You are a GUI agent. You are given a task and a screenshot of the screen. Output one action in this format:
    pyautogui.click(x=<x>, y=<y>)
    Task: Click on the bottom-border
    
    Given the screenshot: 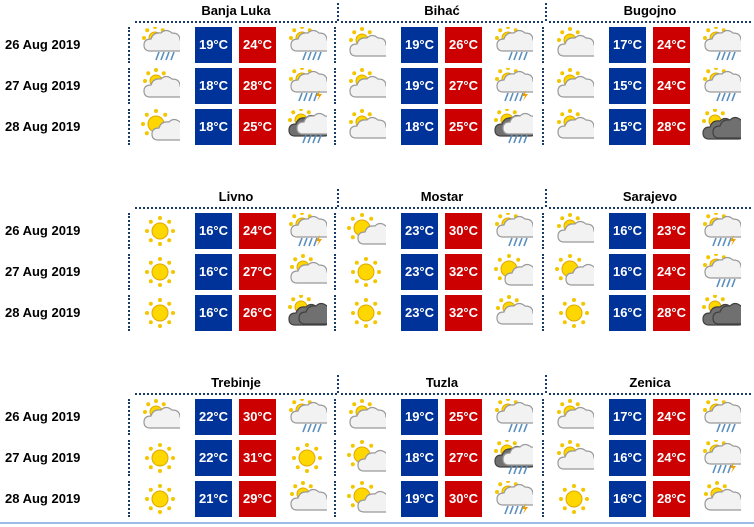 What is the action you would take?
    pyautogui.click(x=377, y=523)
    